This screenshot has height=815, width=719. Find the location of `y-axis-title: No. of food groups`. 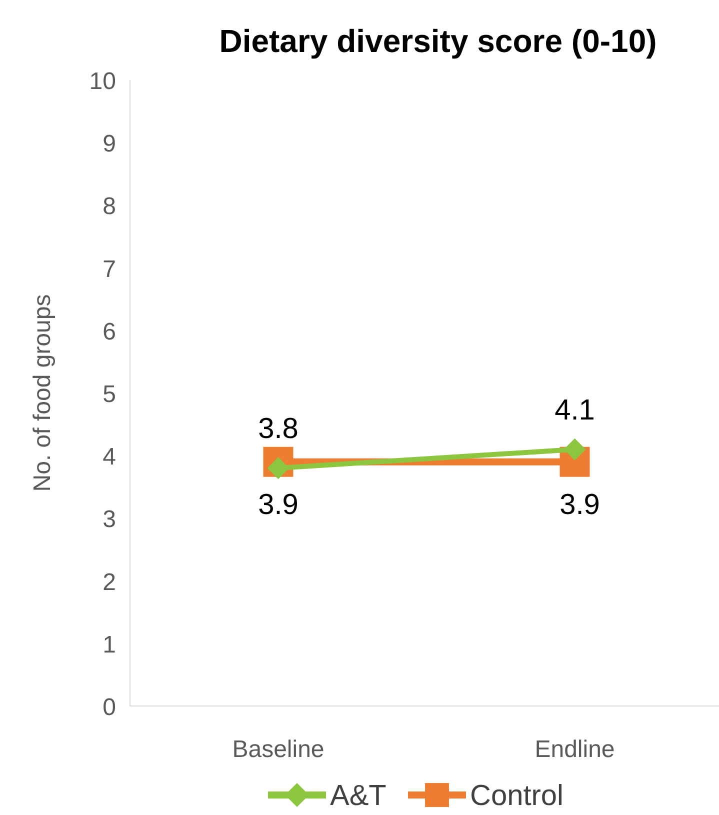

y-axis-title: No. of food groups is located at coordinates (42, 393).